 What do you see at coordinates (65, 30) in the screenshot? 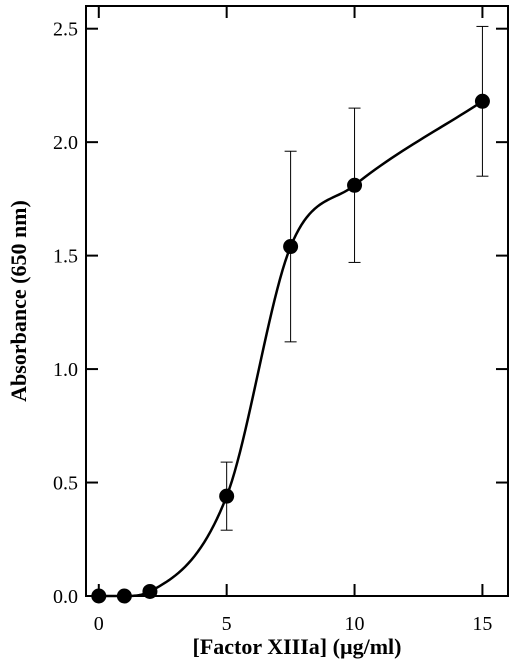
I see `y-tick-label: 2.5` at bounding box center [65, 30].